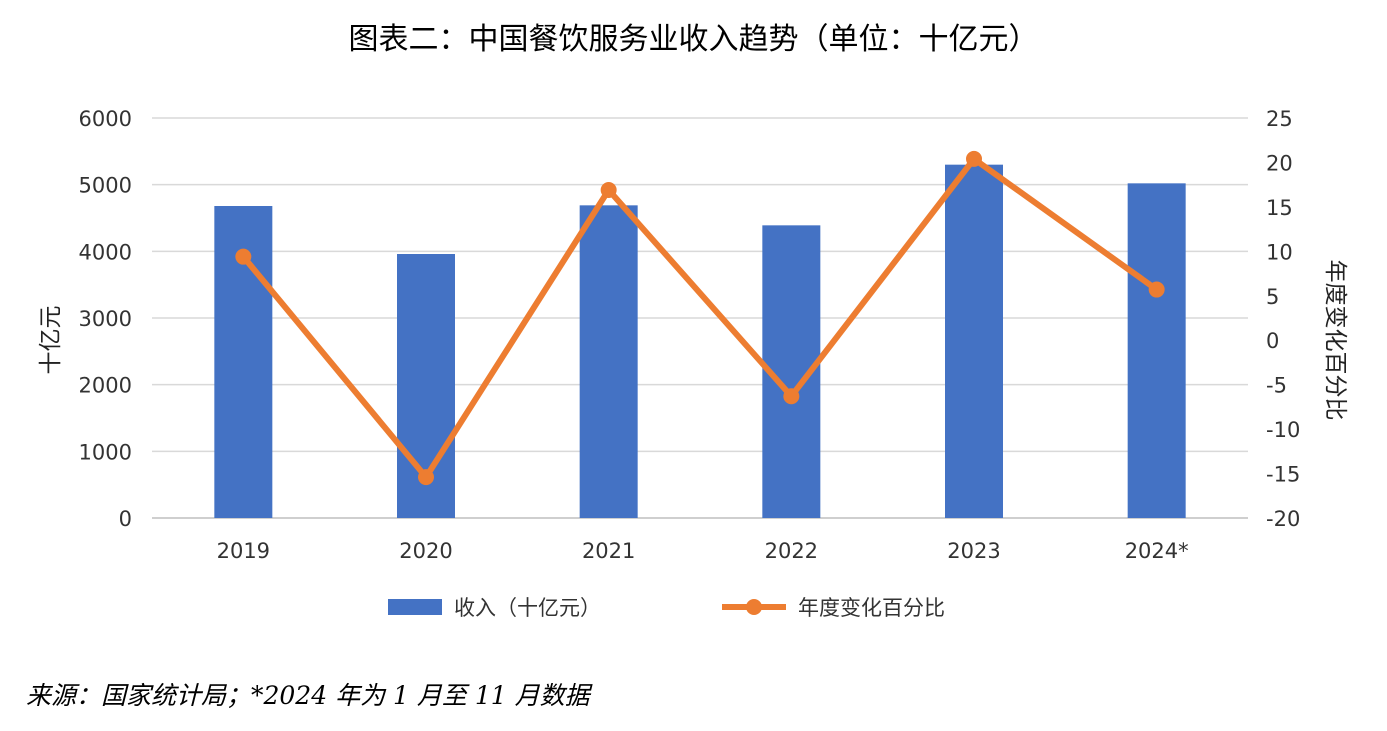 Image resolution: width=1387 pixels, height=731 pixels. What do you see at coordinates (1272, 297) in the screenshot?
I see `y-right-tick-label: 5` at bounding box center [1272, 297].